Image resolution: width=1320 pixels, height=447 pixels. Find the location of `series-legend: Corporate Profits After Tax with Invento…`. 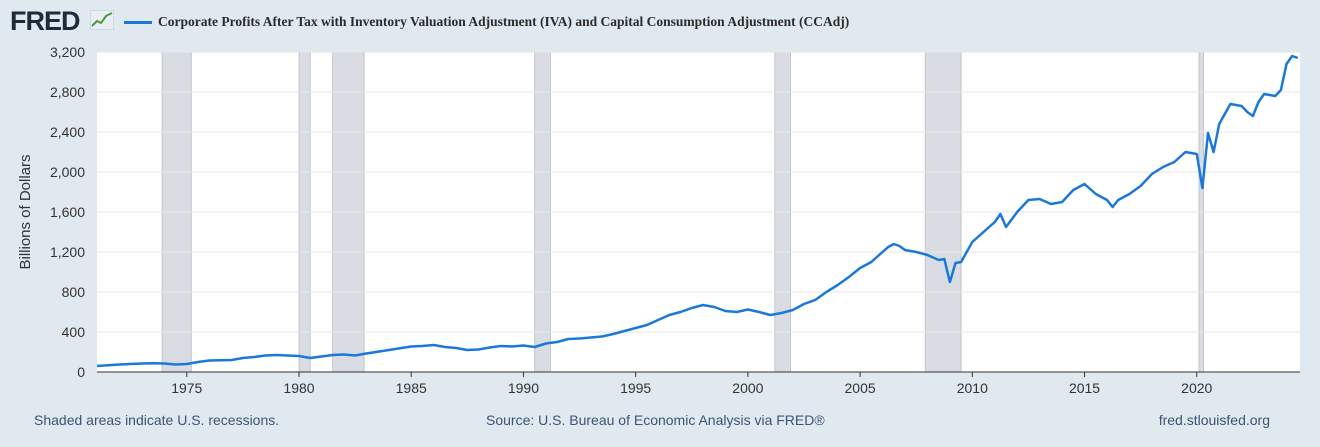

series-legend: Corporate Profits After Tax with Invento… is located at coordinates (486, 22).